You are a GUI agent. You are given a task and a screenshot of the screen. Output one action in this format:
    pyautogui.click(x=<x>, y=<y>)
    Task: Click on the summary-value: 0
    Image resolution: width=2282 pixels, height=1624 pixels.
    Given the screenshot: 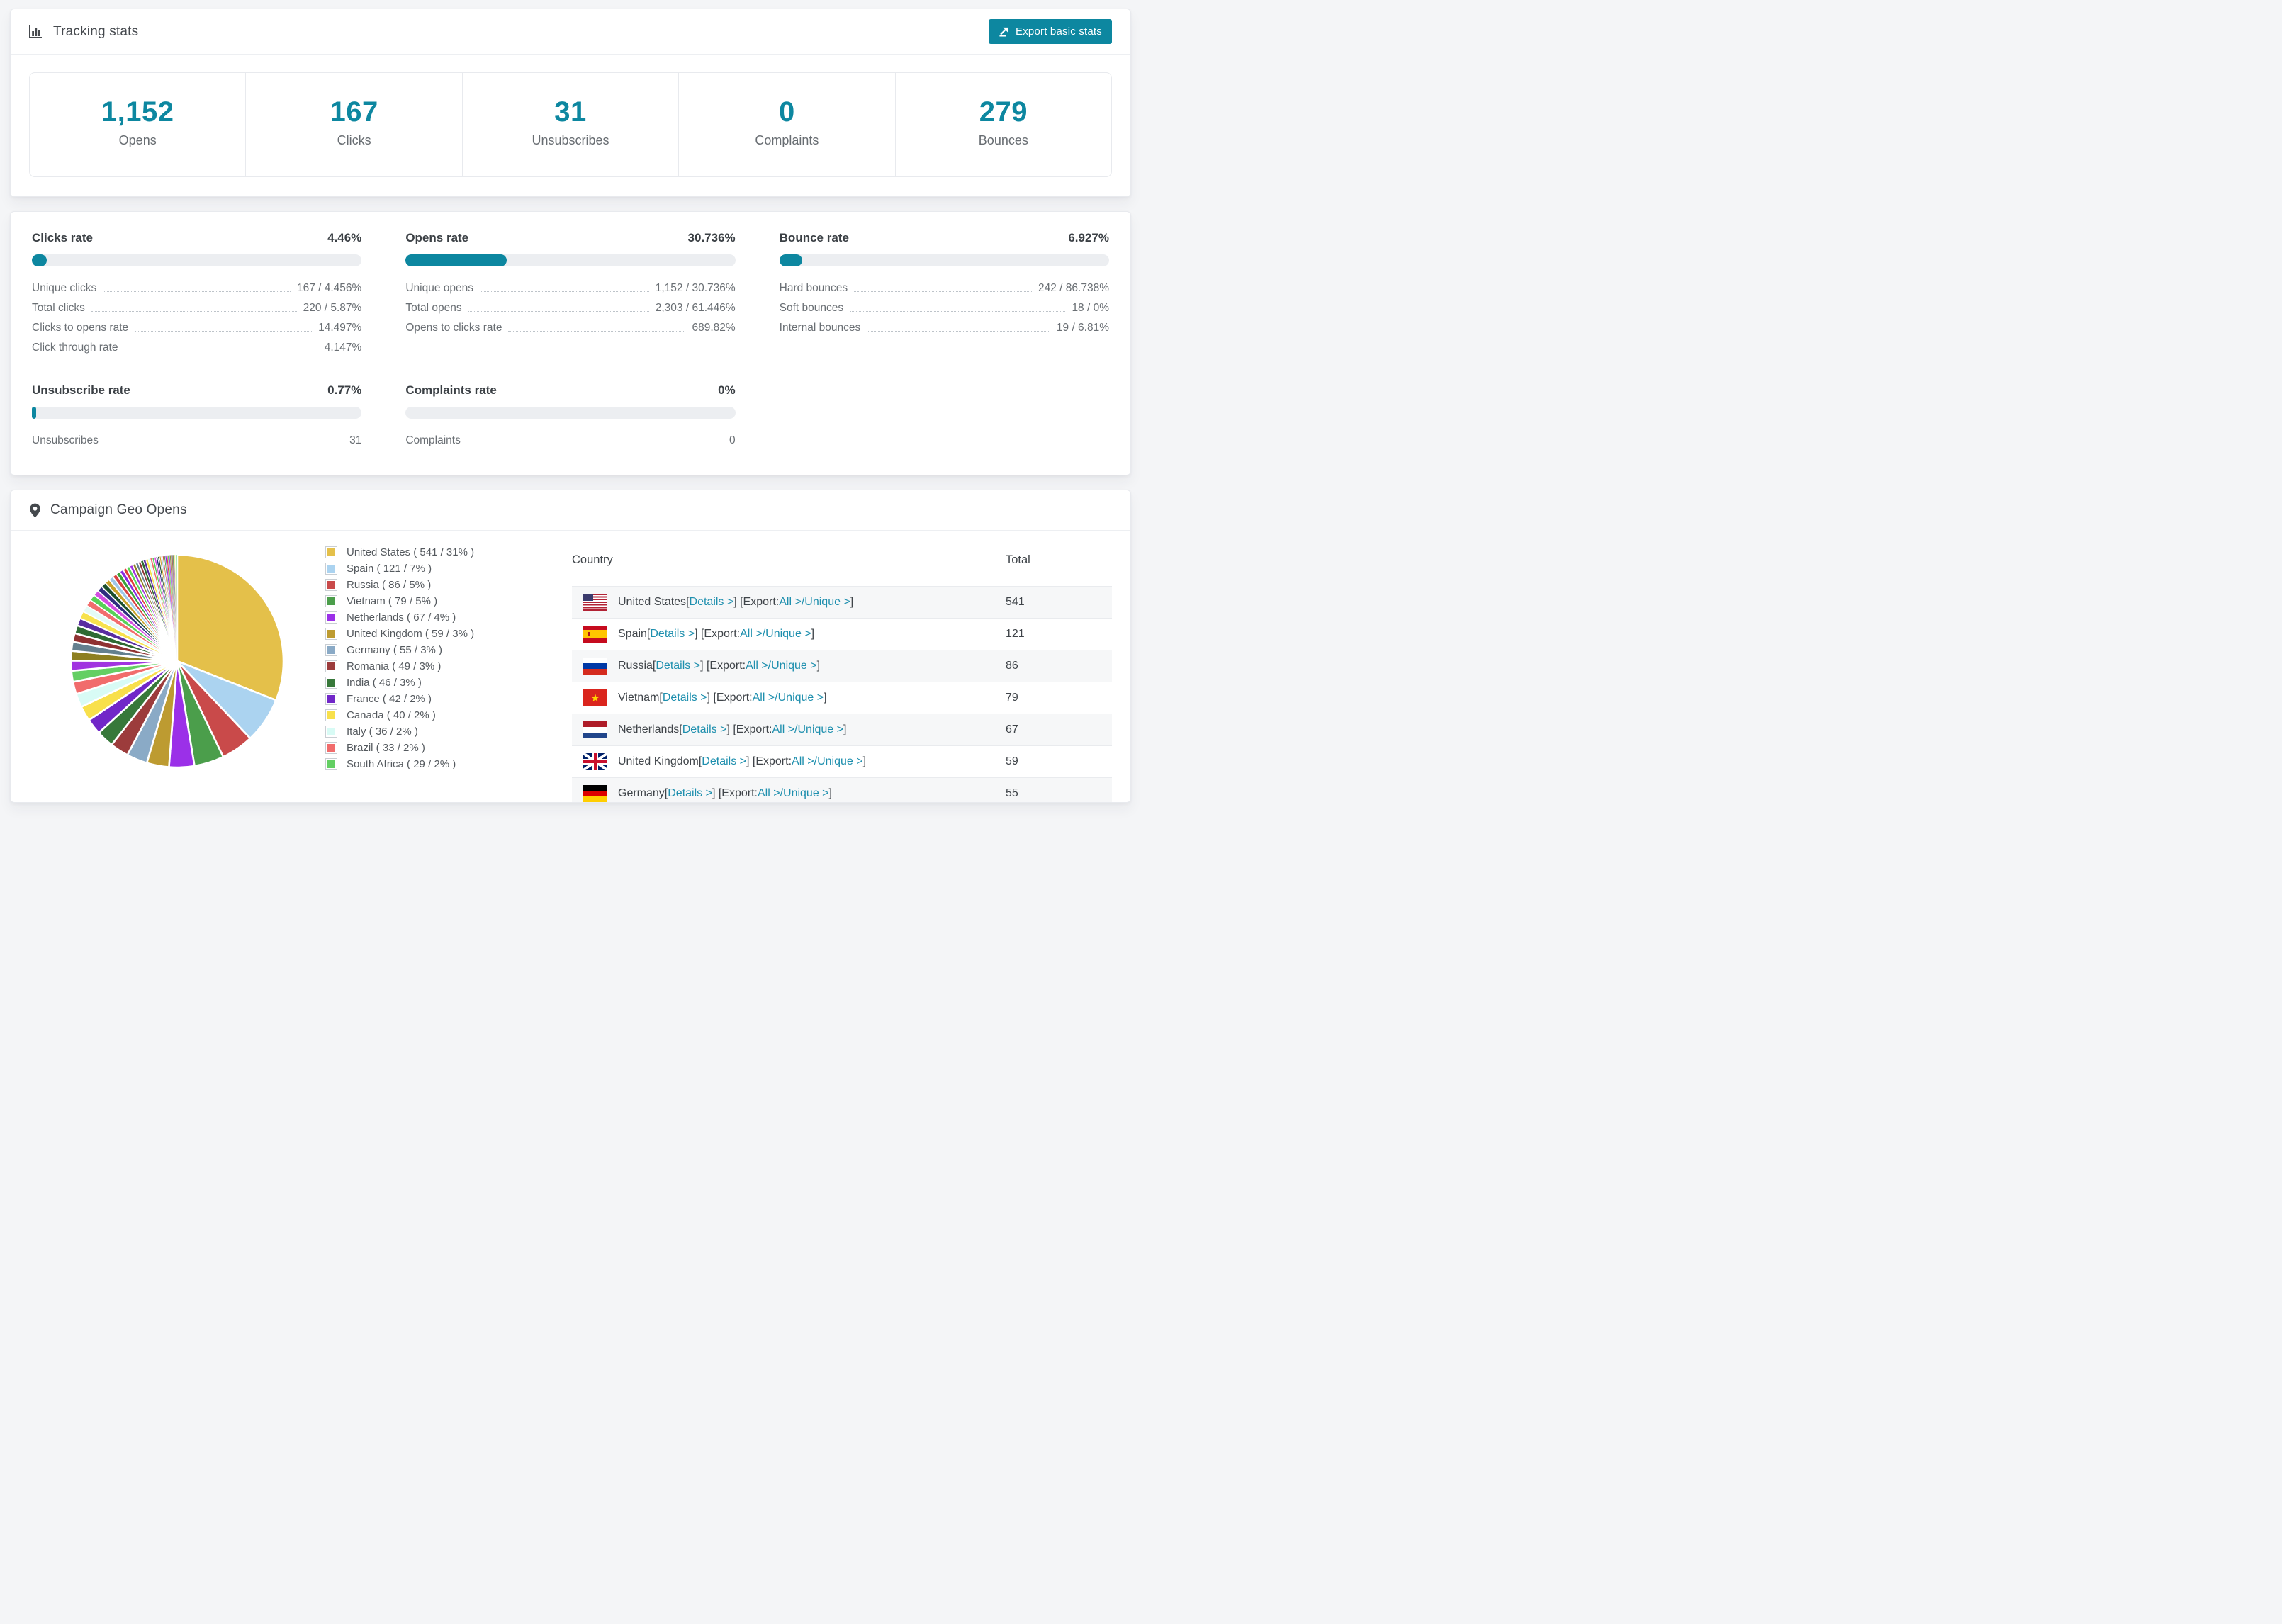 What is the action you would take?
    pyautogui.click(x=787, y=112)
    